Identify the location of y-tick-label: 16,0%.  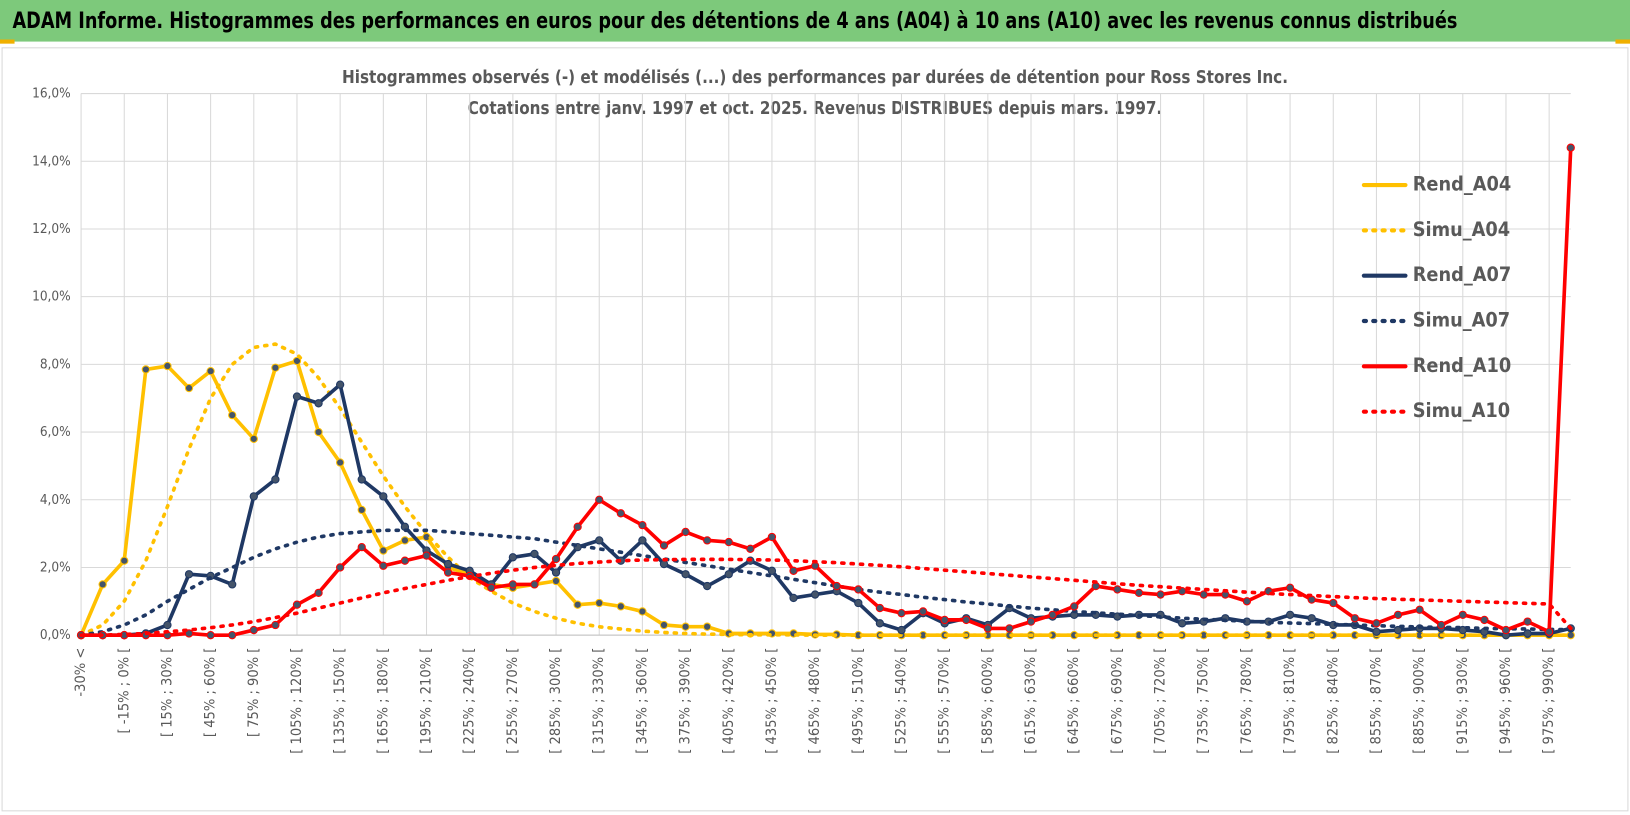
(51, 94).